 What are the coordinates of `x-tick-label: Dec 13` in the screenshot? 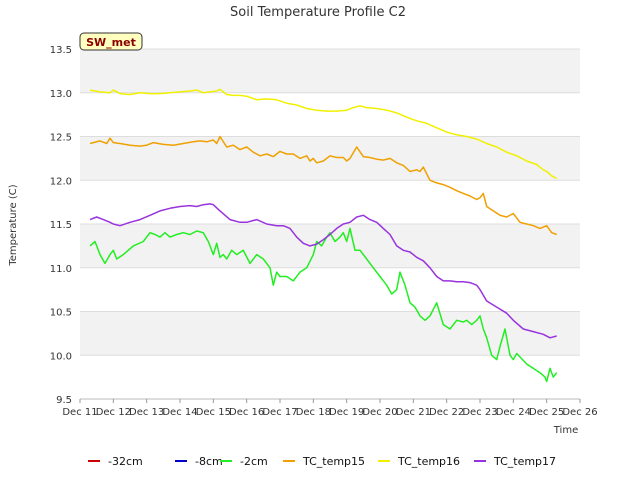 It's located at (146, 412).